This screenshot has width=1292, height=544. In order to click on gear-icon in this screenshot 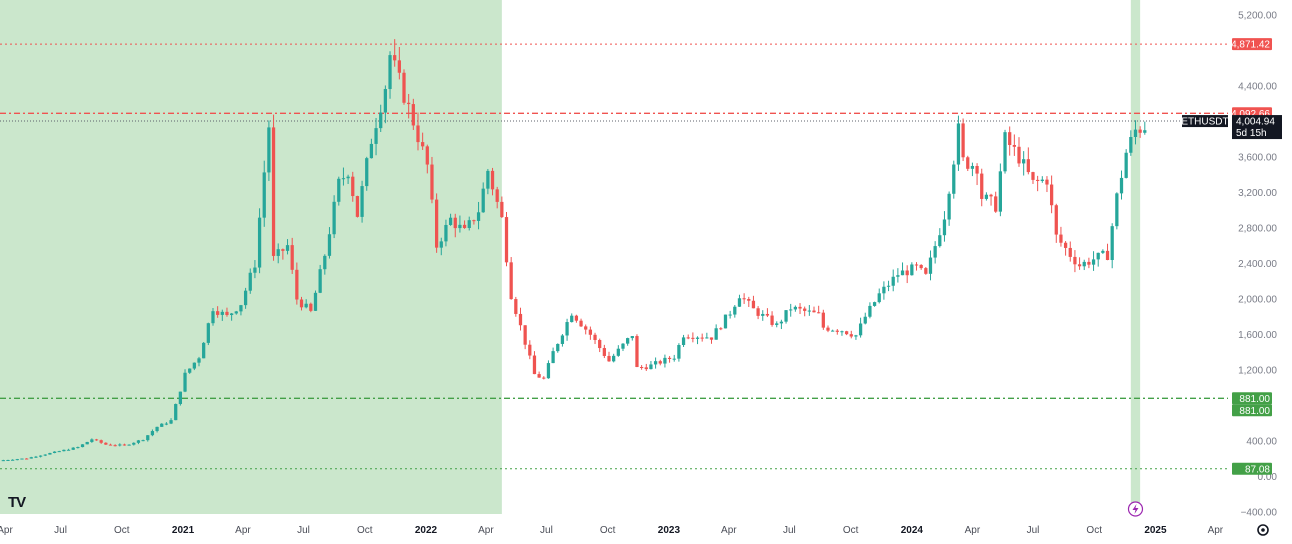, I will do `click(1263, 530)`.